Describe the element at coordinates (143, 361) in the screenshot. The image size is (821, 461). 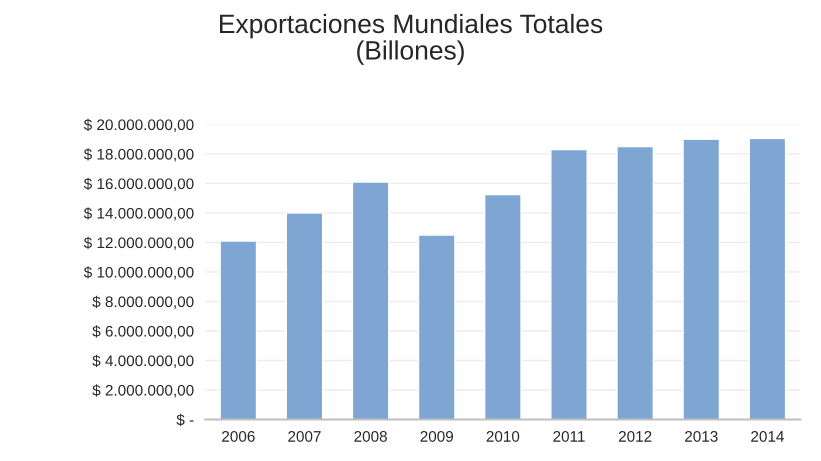
I see `y-tick-label: $ 4.000.000,00` at that location.